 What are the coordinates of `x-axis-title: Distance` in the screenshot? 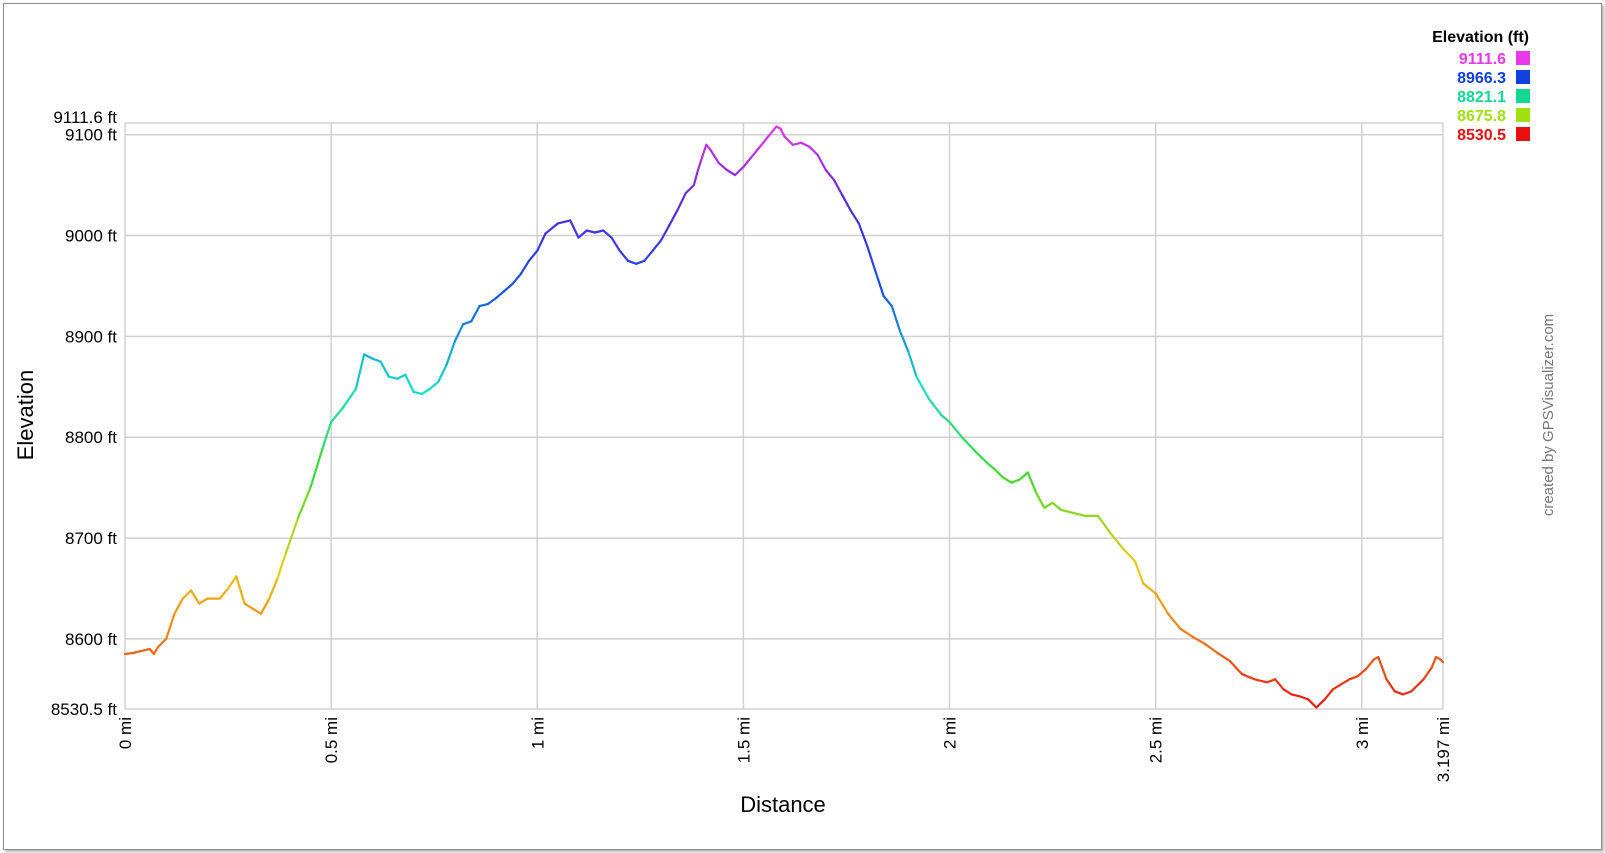 It's located at (783, 804).